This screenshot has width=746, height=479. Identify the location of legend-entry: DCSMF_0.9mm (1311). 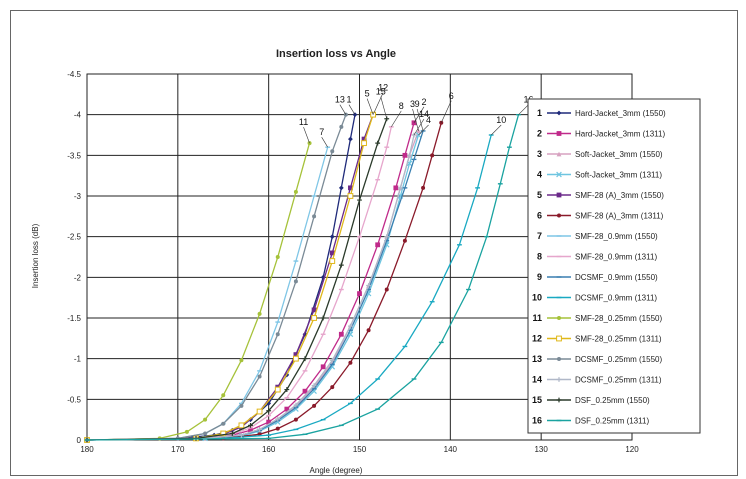
(616, 298).